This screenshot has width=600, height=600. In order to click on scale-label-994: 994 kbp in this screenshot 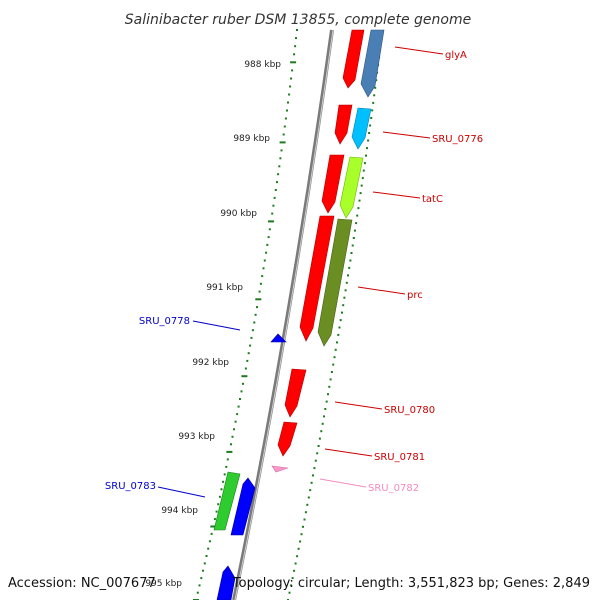, I will do `click(179, 511)`.